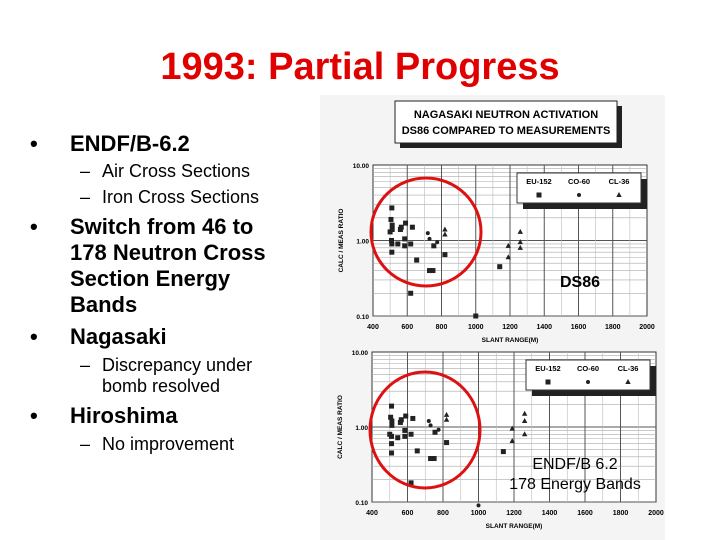 This screenshot has height=540, width=720. I want to click on x-tick-label: 1400, so click(544, 327).